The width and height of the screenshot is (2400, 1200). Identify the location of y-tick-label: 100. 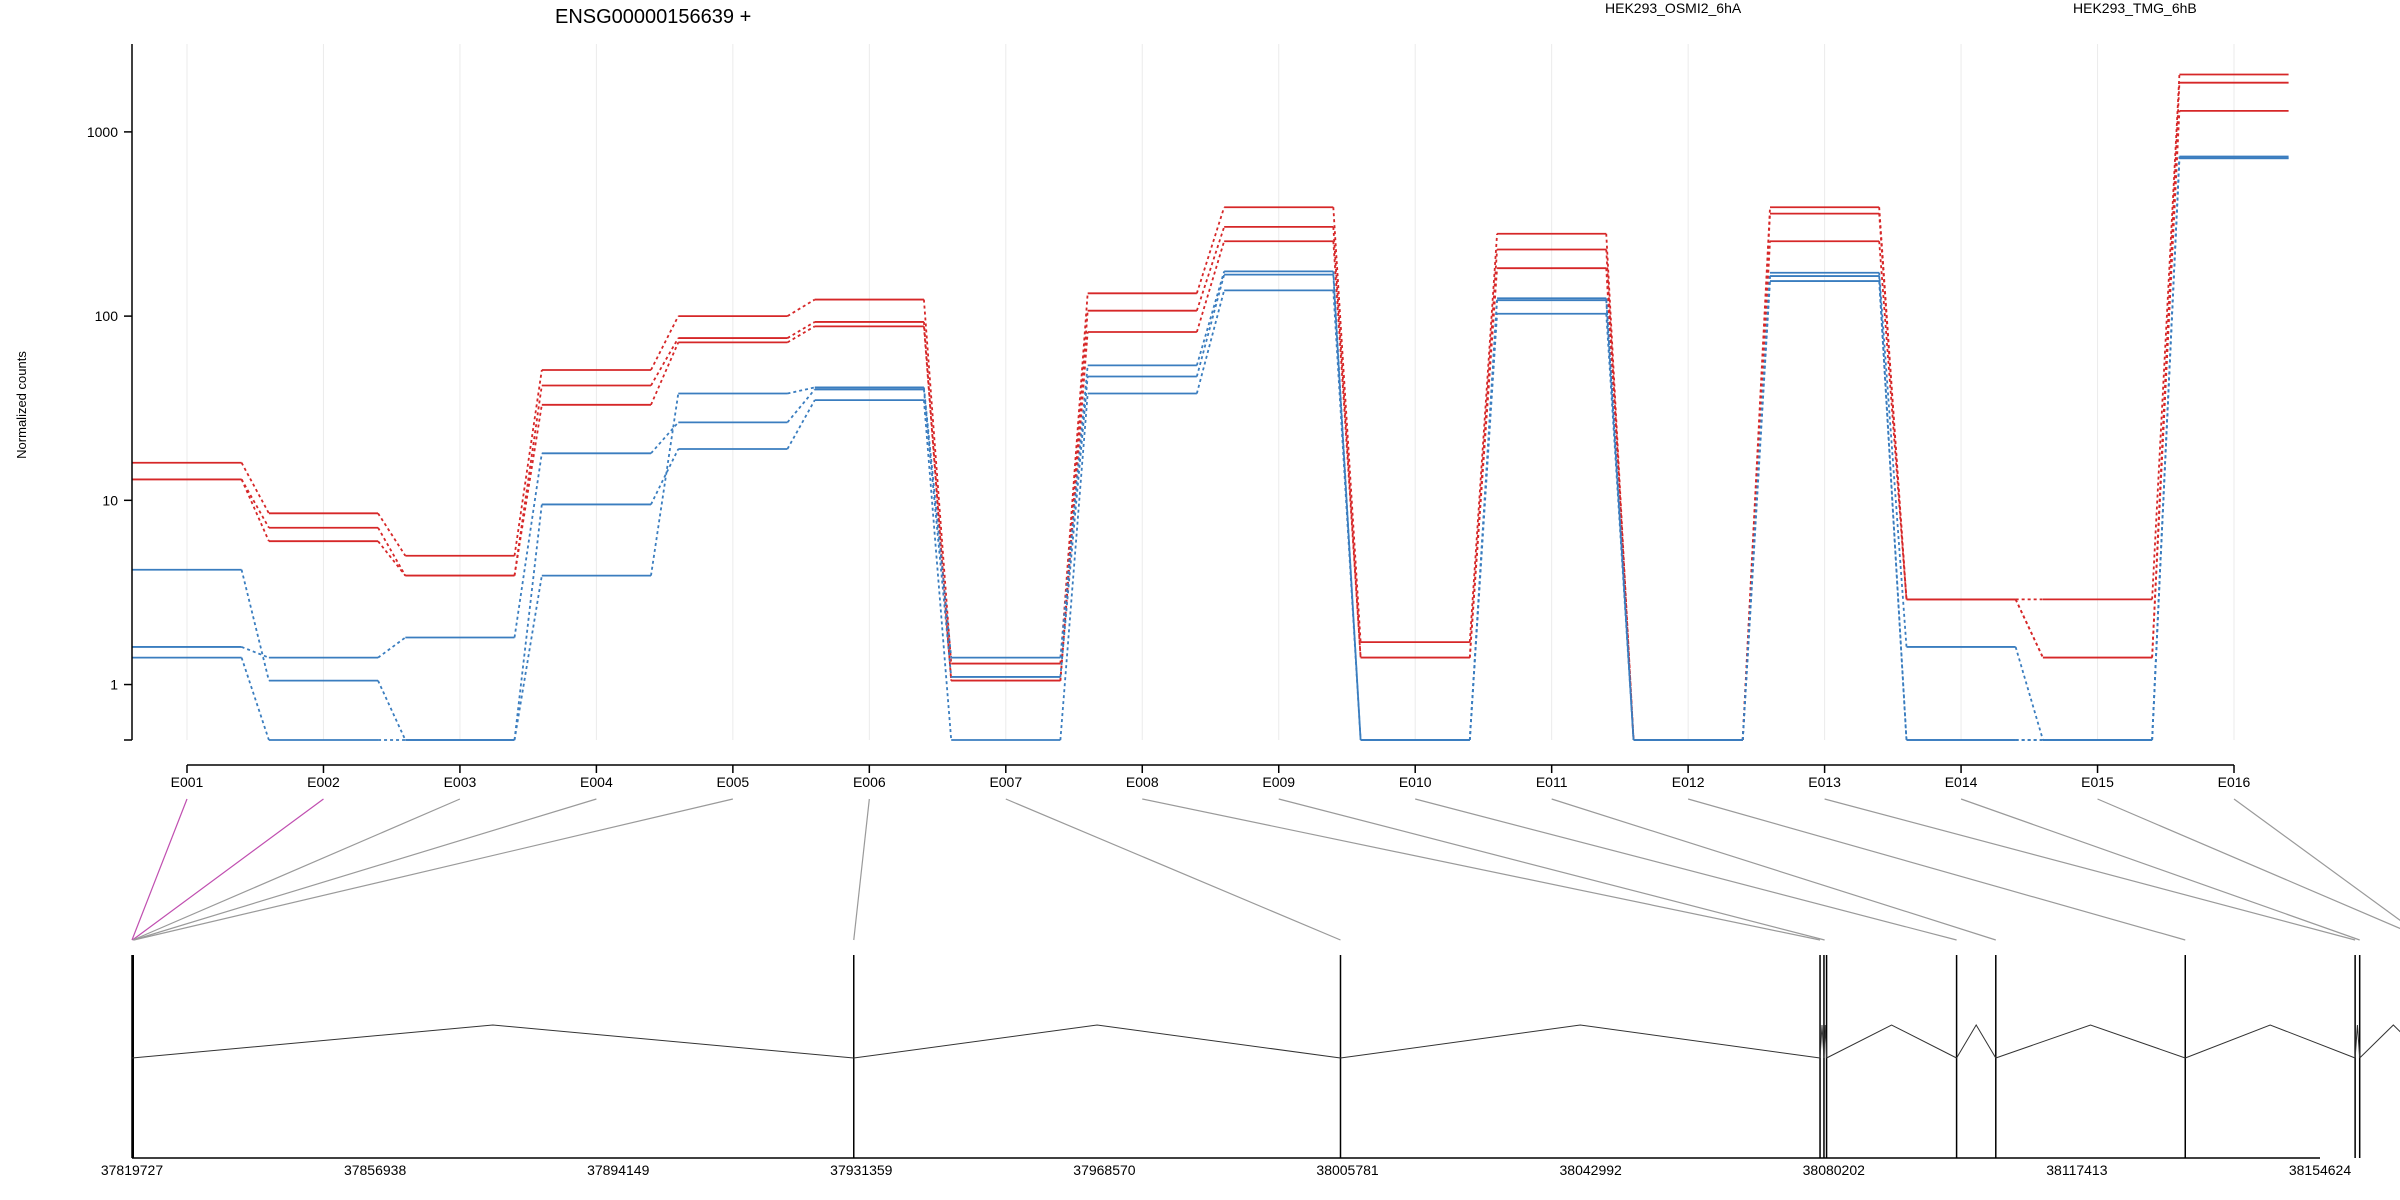
(107, 316).